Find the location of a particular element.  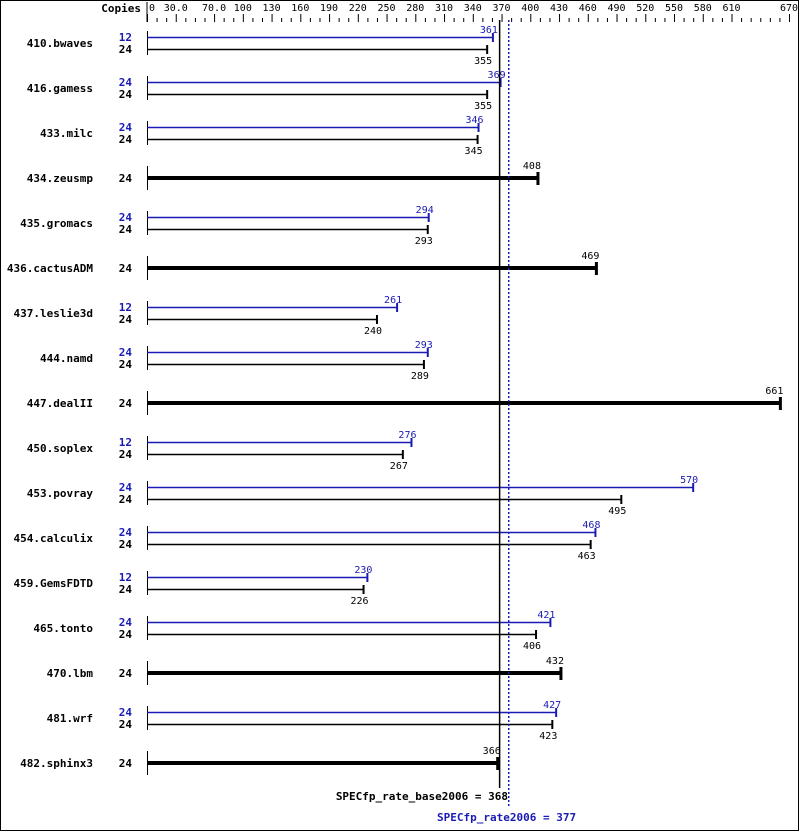

benchmark-label: 453.povray is located at coordinates (60, 493).